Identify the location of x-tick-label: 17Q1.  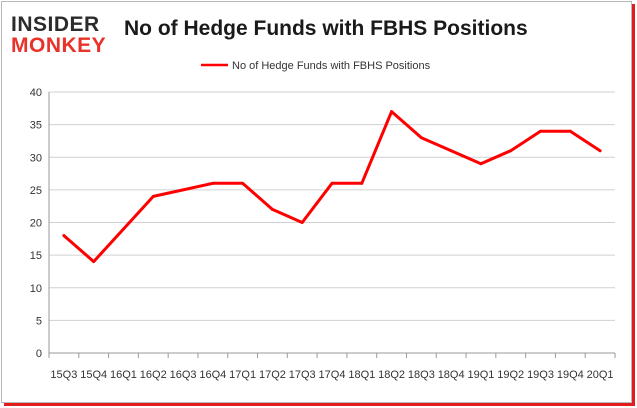
(242, 375).